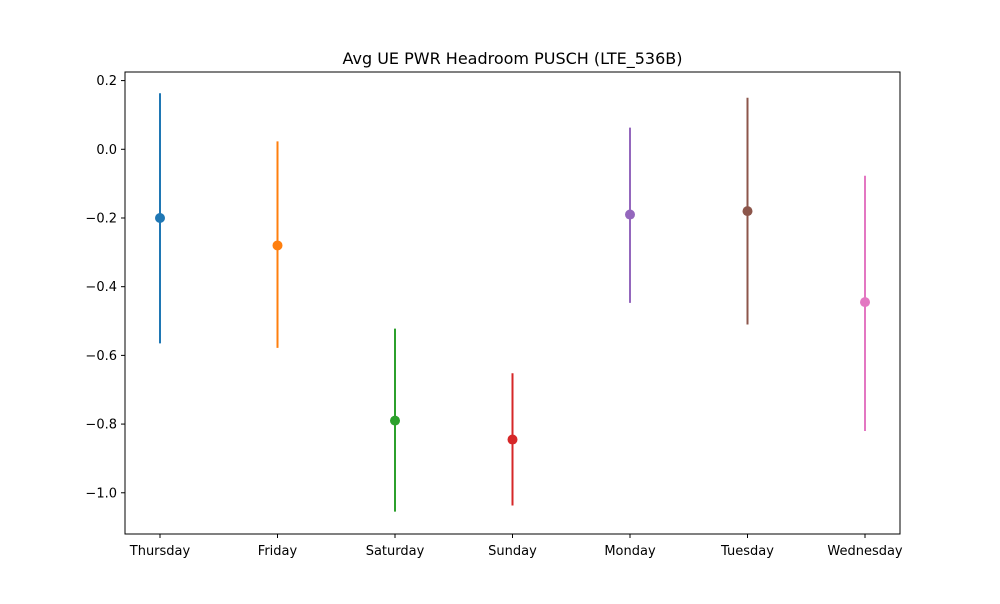 This screenshot has height=604, width=1000. What do you see at coordinates (512, 439) in the screenshot?
I see `mean-point-sunday` at bounding box center [512, 439].